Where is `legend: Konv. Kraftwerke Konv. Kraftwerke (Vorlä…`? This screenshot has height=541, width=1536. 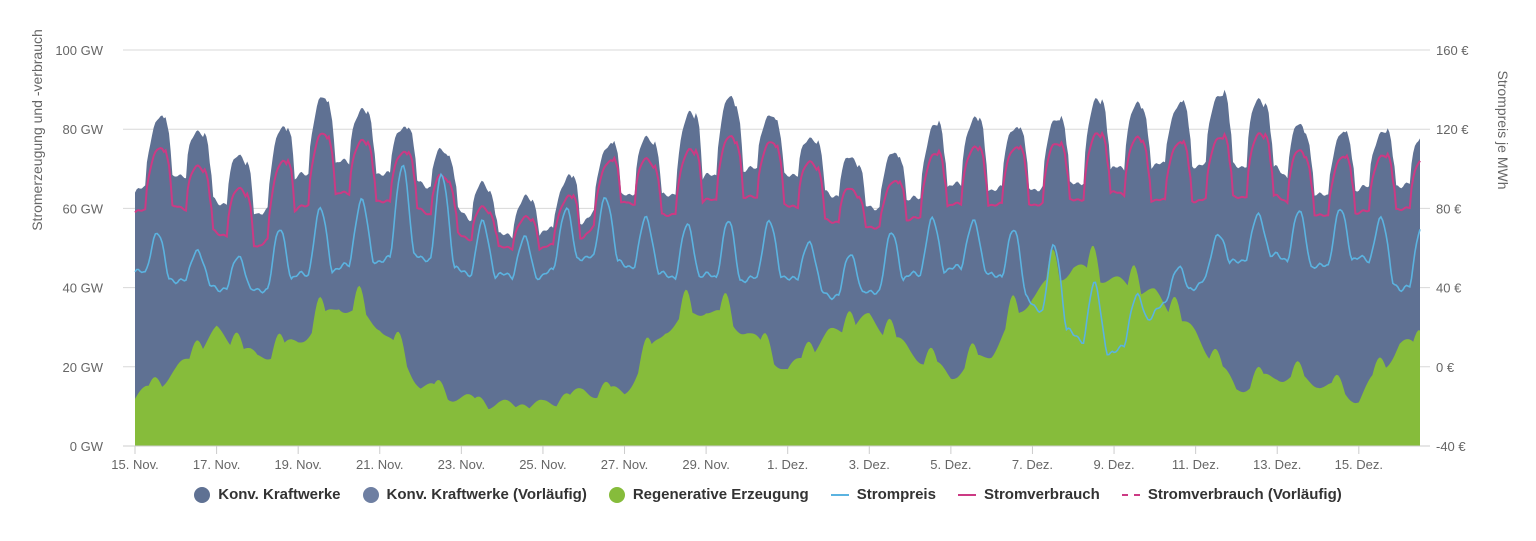 legend: Konv. Kraftwerke Konv. Kraftwerke (Vorlä… is located at coordinates (768, 494).